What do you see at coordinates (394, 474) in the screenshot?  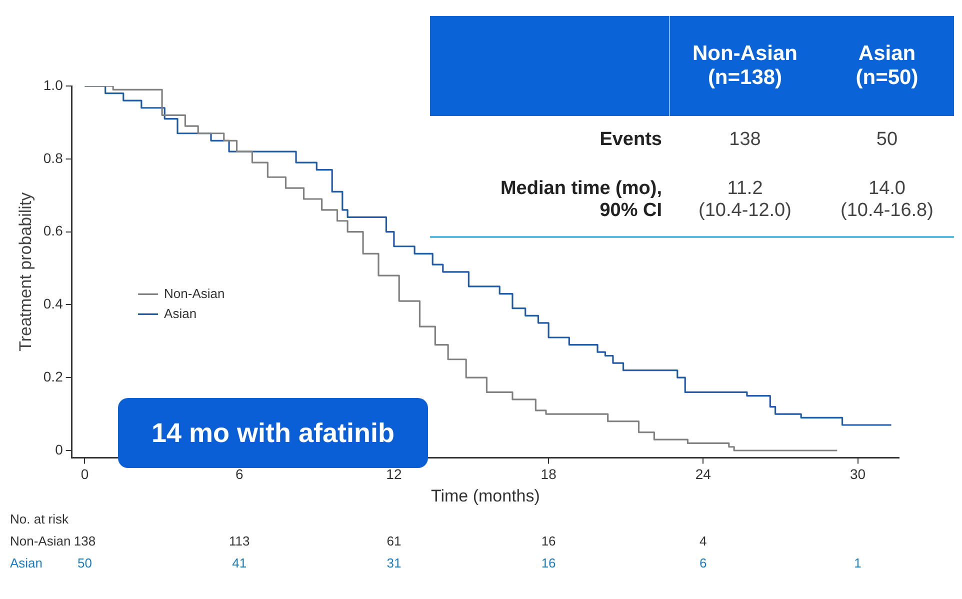 I see `x-tick-label: 12` at bounding box center [394, 474].